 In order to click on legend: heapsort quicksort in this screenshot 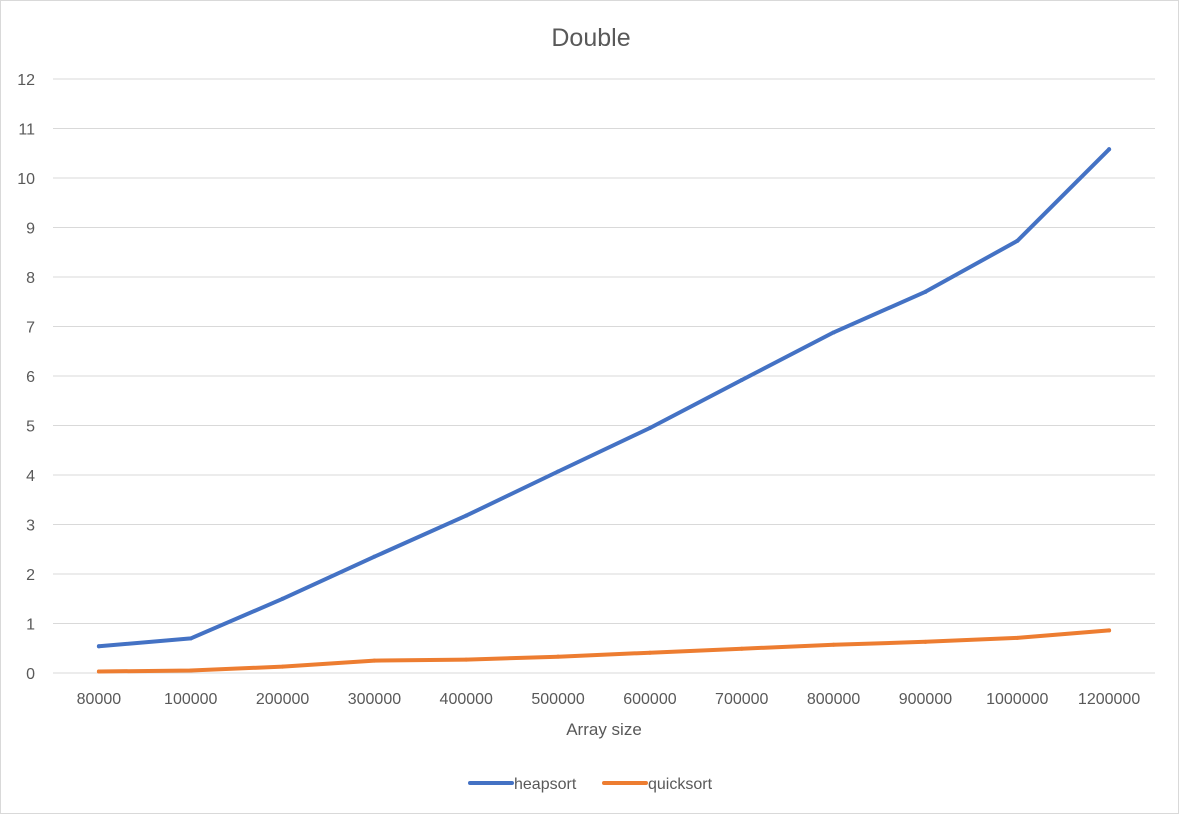, I will do `click(590, 784)`.